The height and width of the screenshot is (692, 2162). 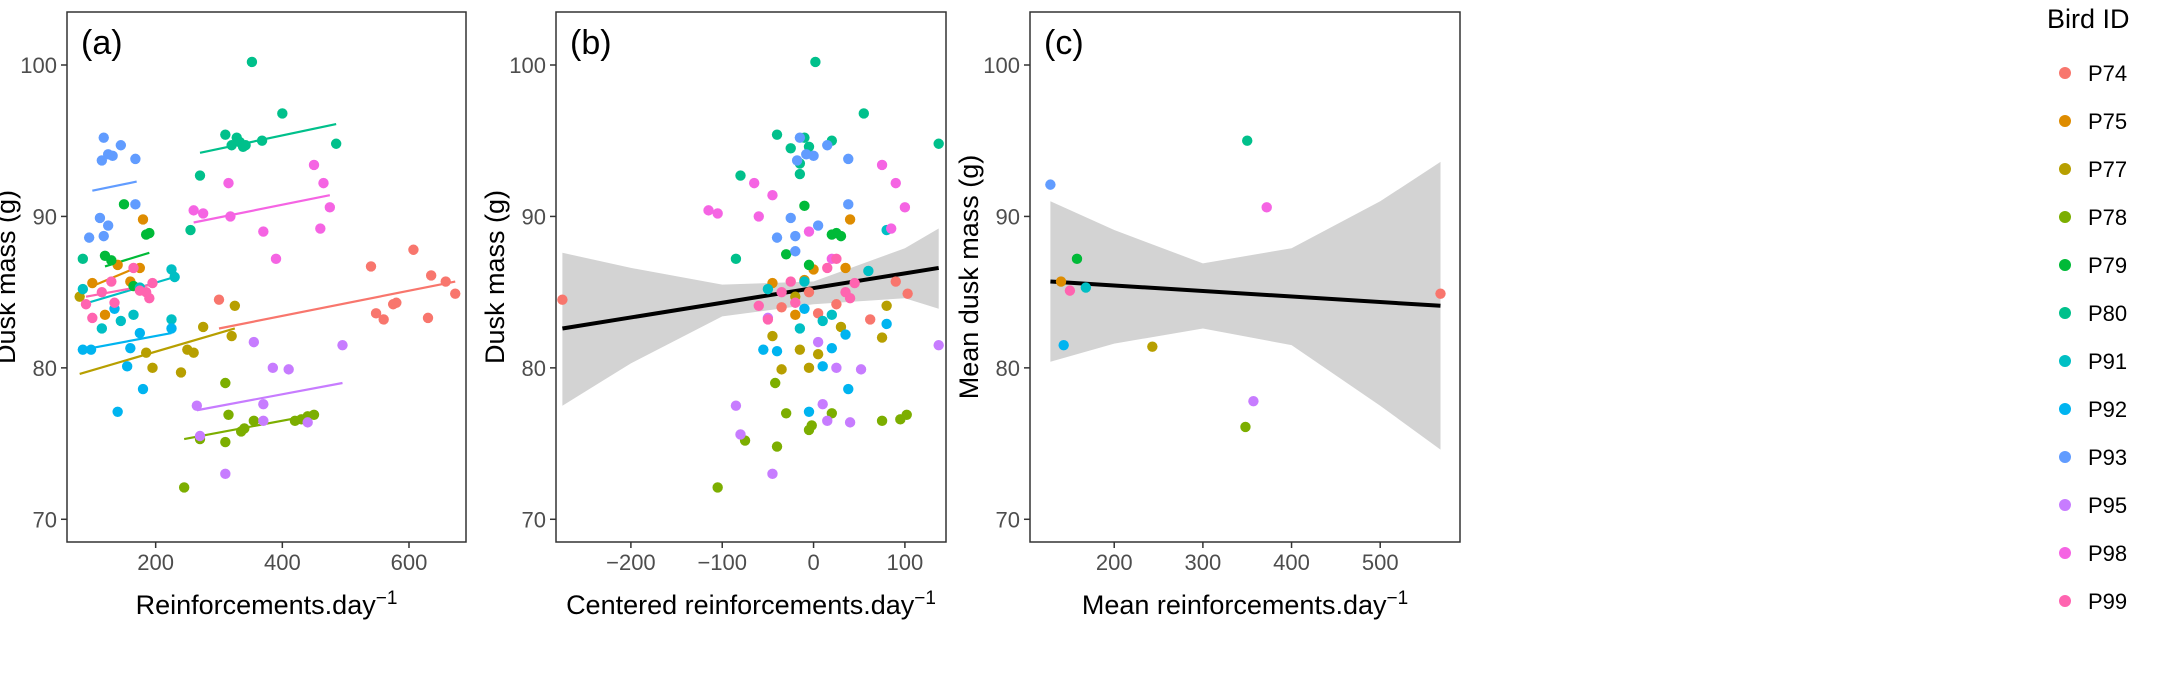 I want to click on panel-b-border, so click(x=751, y=277).